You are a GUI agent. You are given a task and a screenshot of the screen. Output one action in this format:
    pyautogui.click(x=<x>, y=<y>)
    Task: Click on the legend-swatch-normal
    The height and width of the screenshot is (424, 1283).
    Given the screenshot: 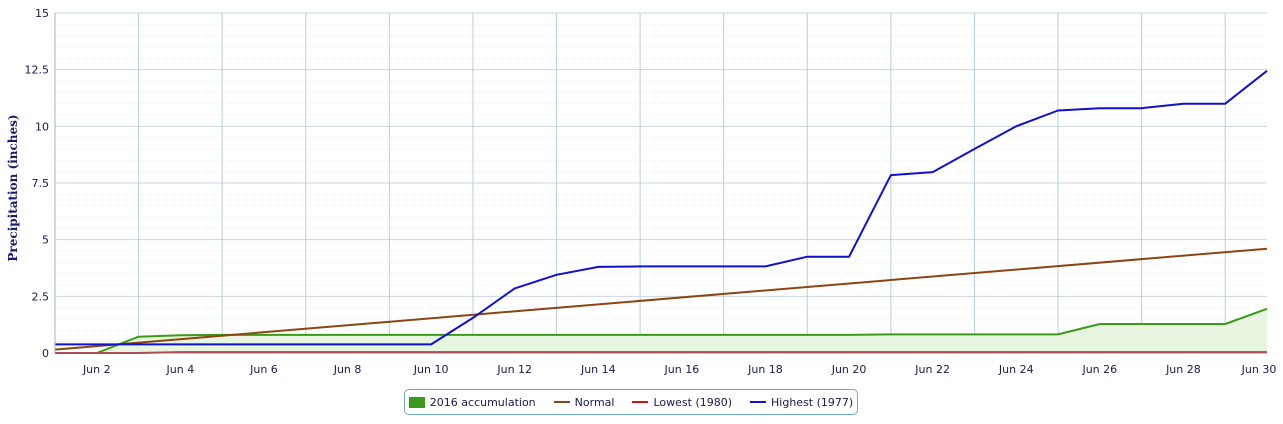 What is the action you would take?
    pyautogui.click(x=561, y=402)
    